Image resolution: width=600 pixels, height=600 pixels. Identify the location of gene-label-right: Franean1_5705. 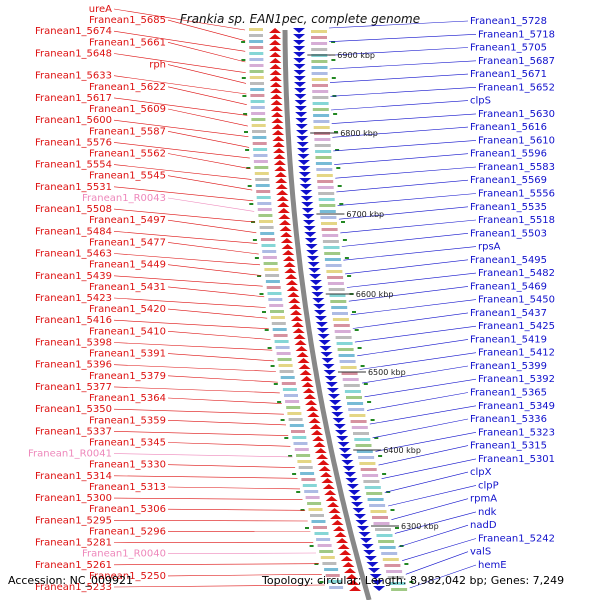
(508, 48).